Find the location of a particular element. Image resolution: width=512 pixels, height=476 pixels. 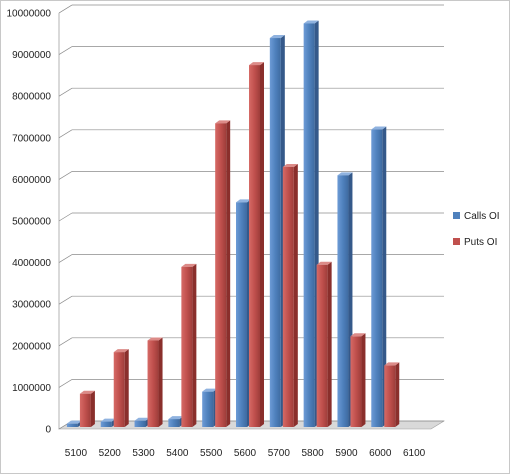

legend-label: Puts OI is located at coordinates (480, 242).